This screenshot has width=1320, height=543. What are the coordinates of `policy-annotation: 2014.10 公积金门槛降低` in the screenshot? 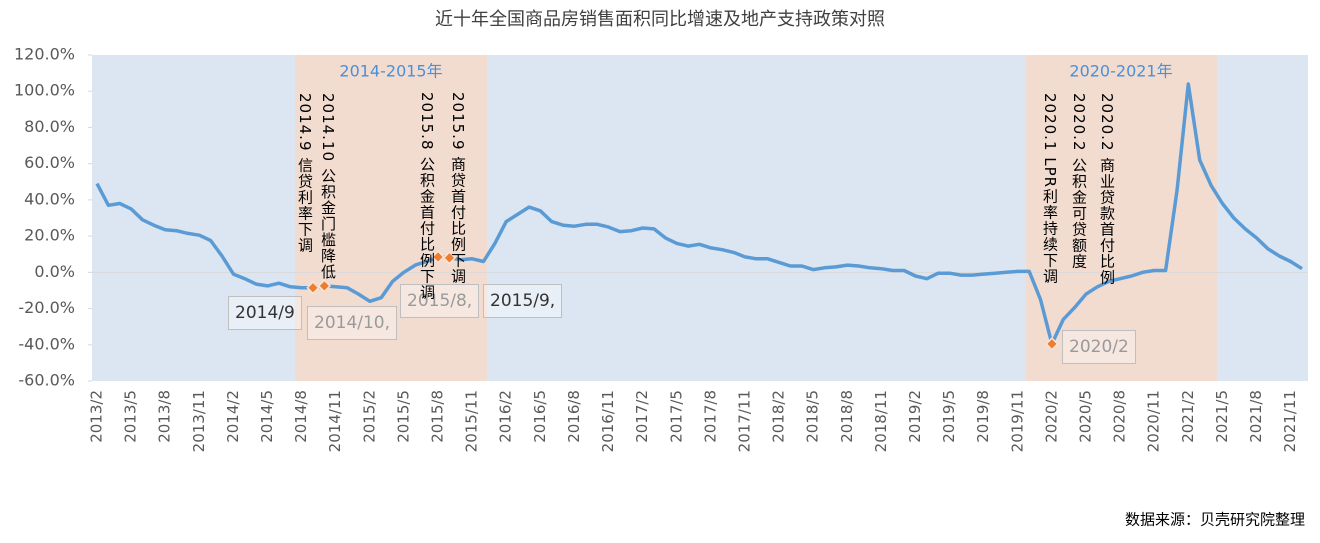 It's located at (328, 186).